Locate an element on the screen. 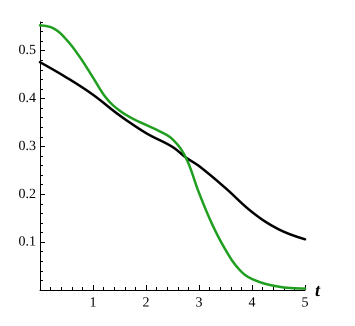 This screenshot has width=355, height=326. y-tick-label: 0.1 is located at coordinates (27, 242).